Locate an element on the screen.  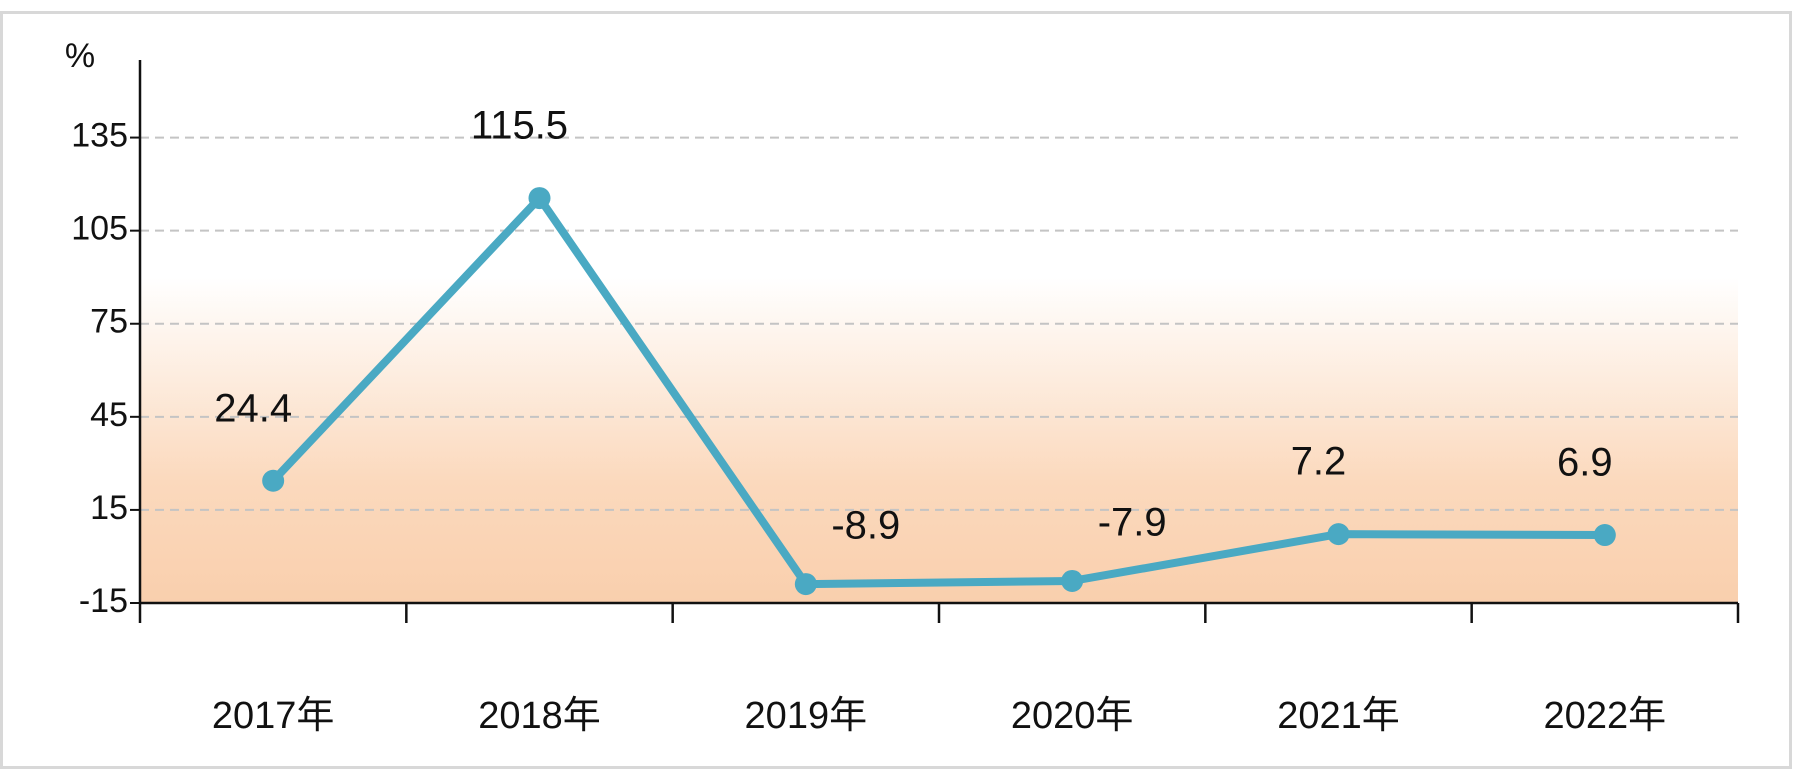
y-axis-label: % is located at coordinates (80, 56).